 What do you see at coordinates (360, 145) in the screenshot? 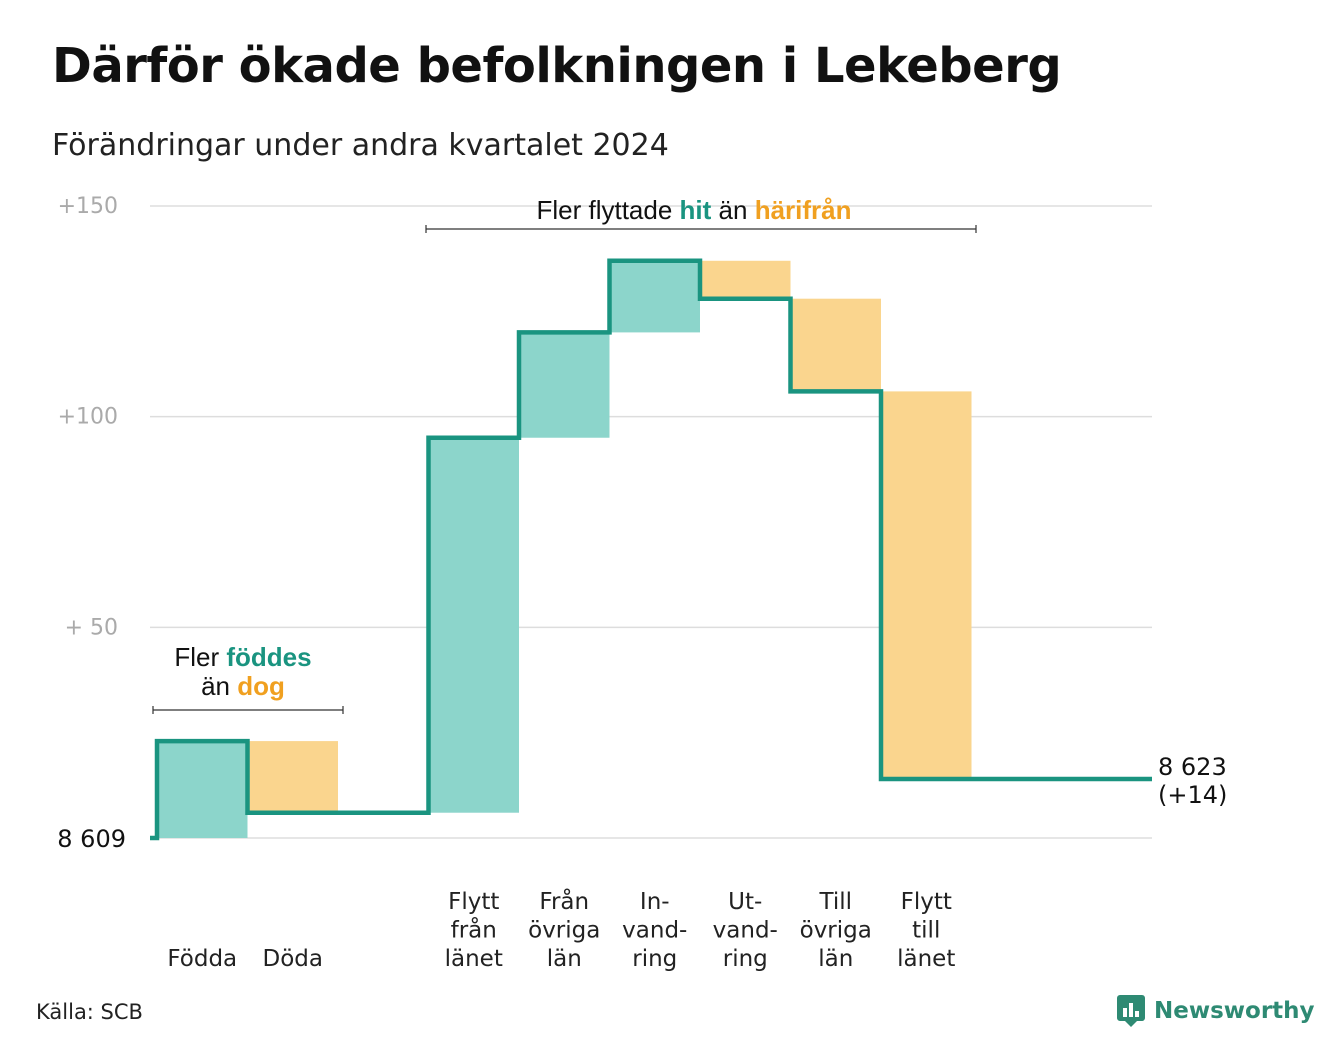
I see `chart-subtitle: Förändringar under andra kvartalet 2024` at bounding box center [360, 145].